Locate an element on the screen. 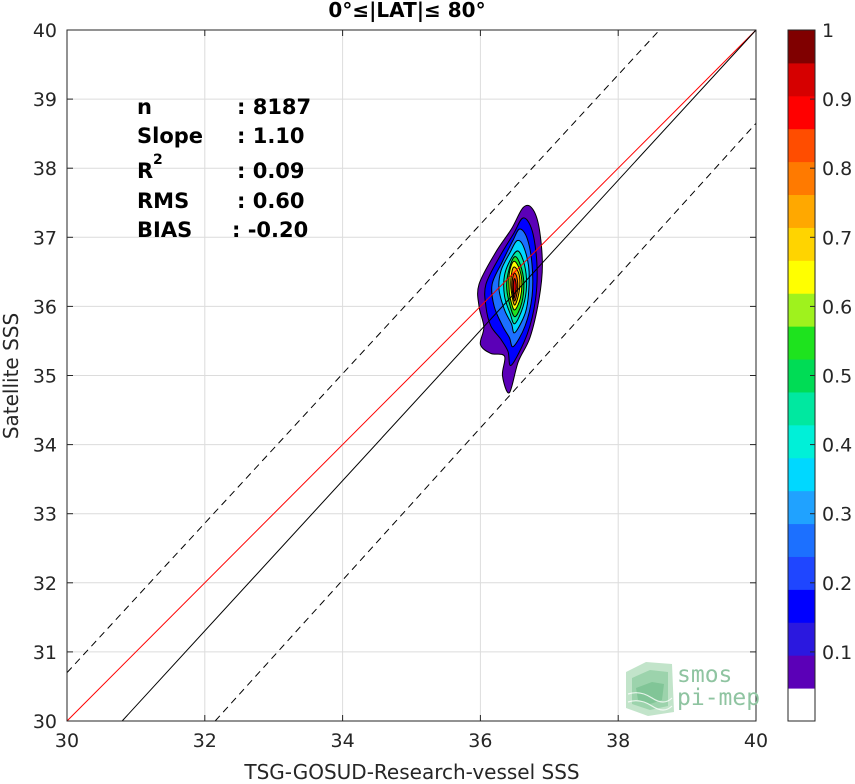  y-axis-label: Satellite SSS is located at coordinates (11, 376).